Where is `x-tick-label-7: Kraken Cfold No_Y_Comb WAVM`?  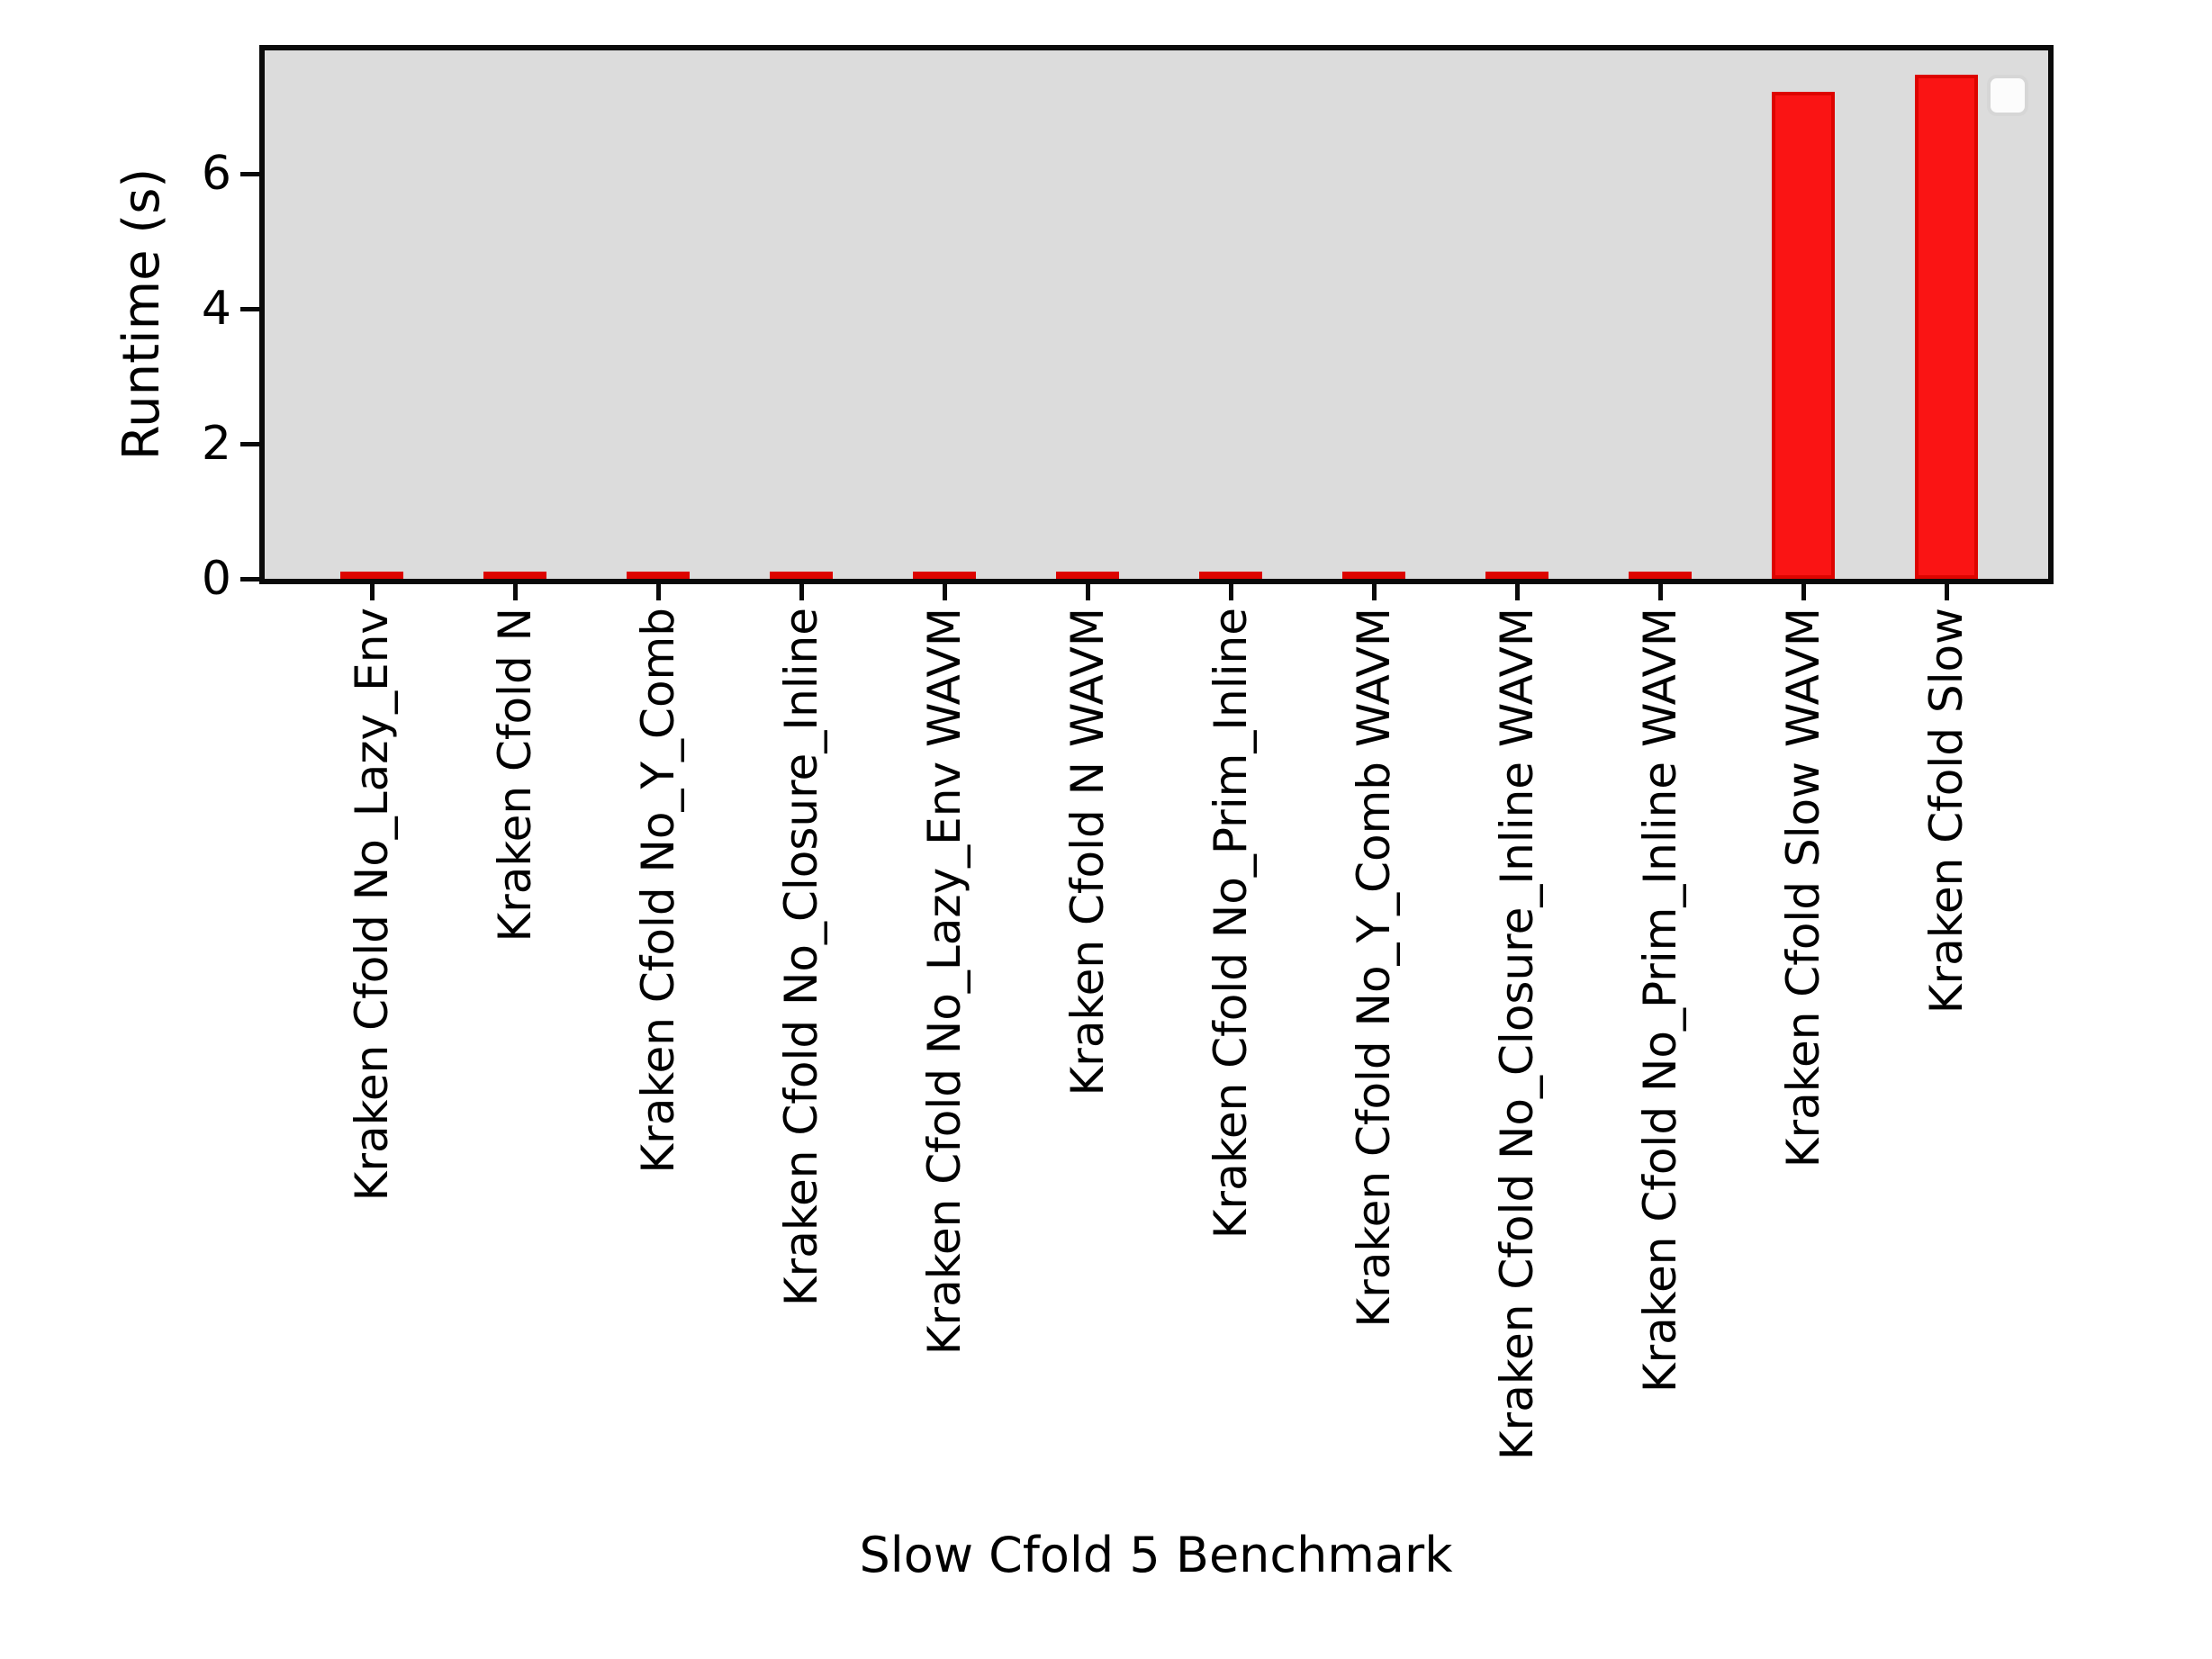
x-tick-label-7: Kraken Cfold No_Y_Comb WAVM is located at coordinates (1374, 968).